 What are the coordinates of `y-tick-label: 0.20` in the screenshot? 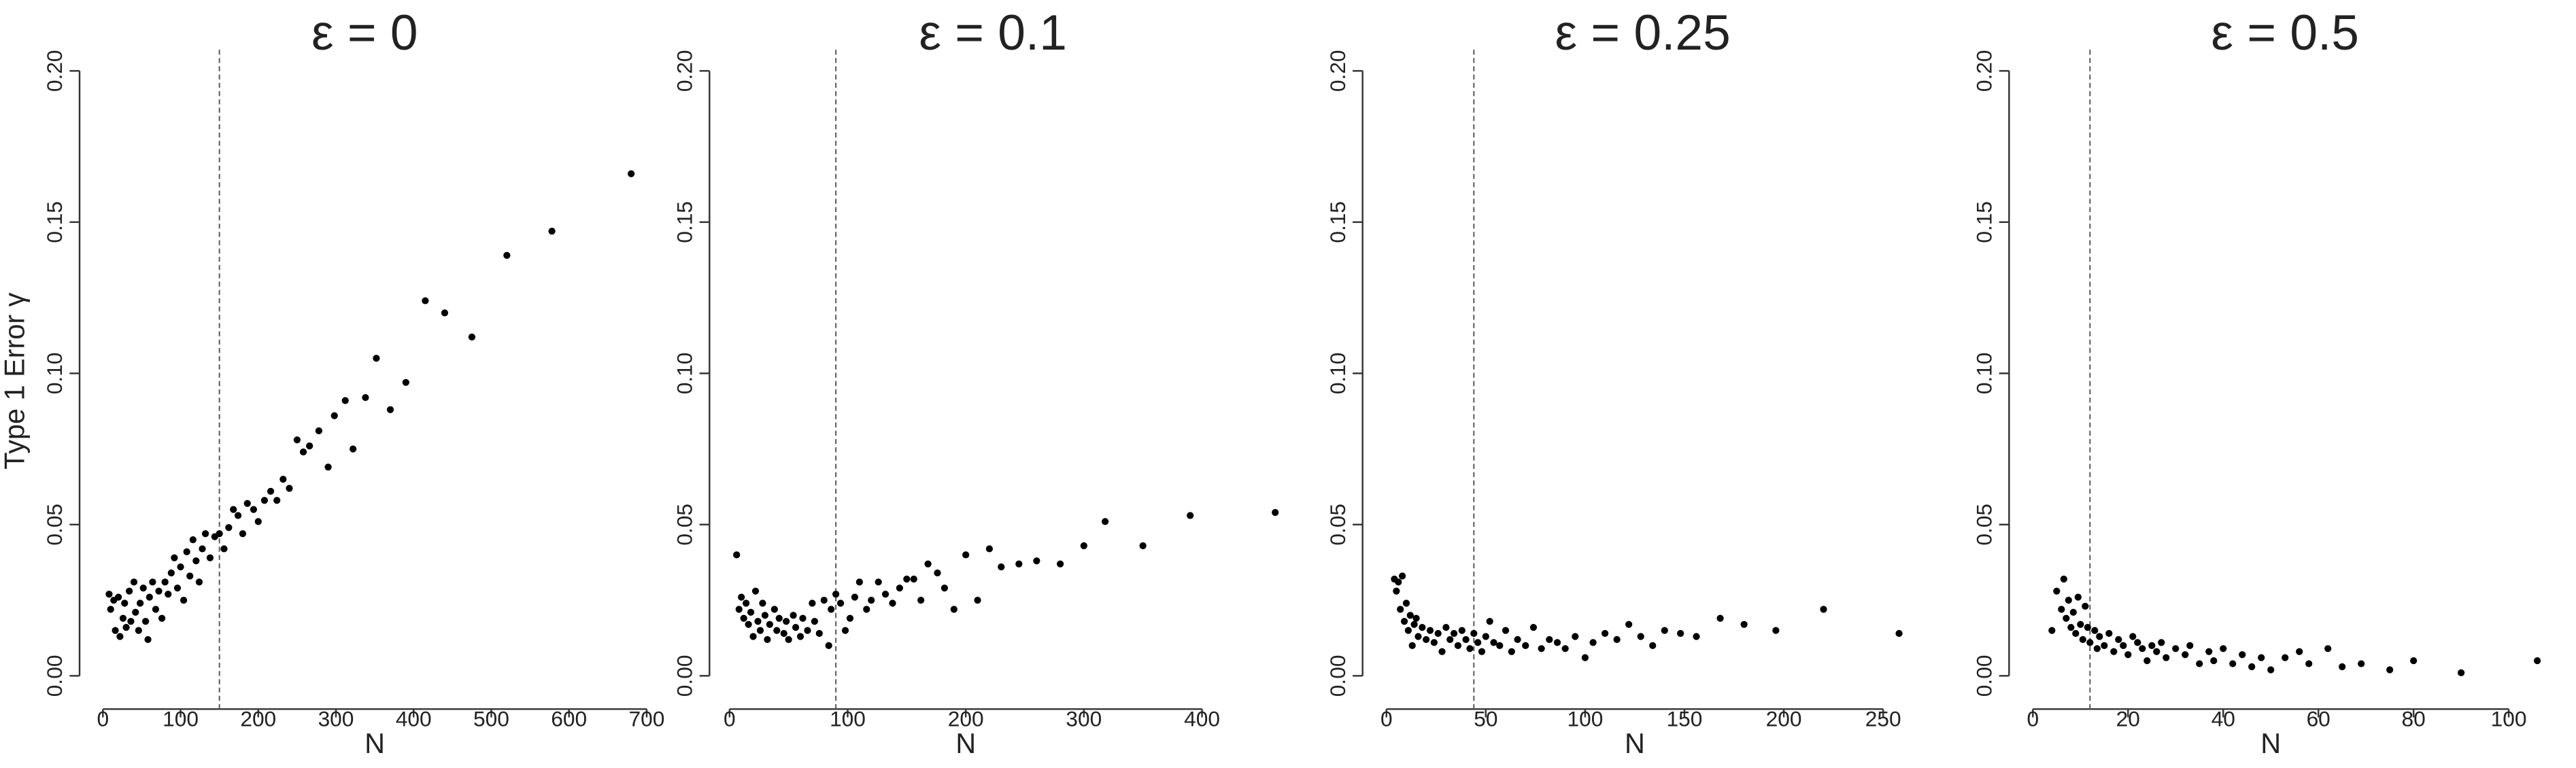 It's located at (54, 71).